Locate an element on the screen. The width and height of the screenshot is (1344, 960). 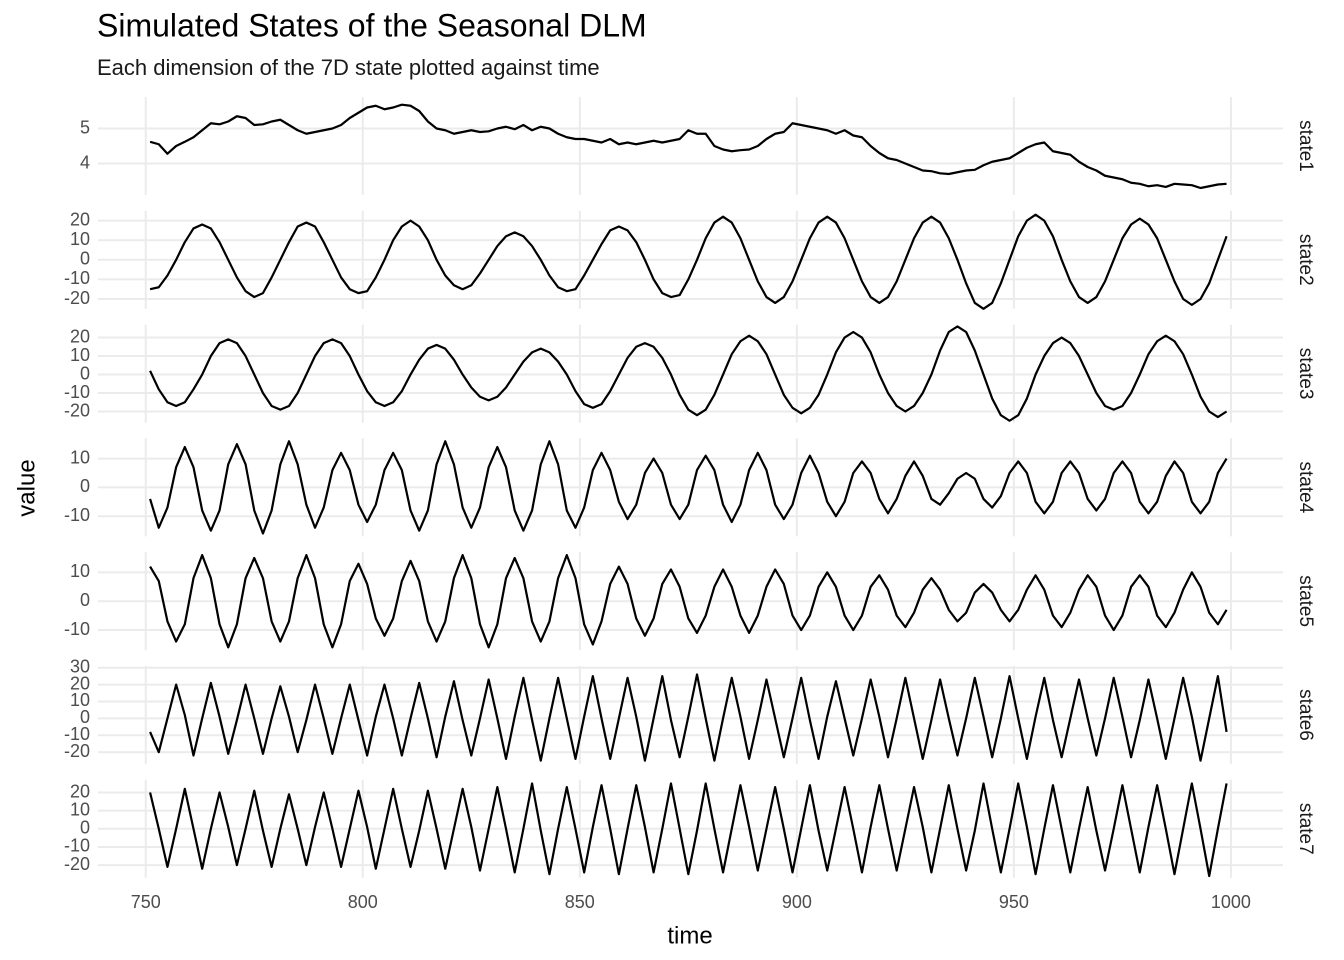
facet-strip-label: state4 is located at coordinates (1305, 488).